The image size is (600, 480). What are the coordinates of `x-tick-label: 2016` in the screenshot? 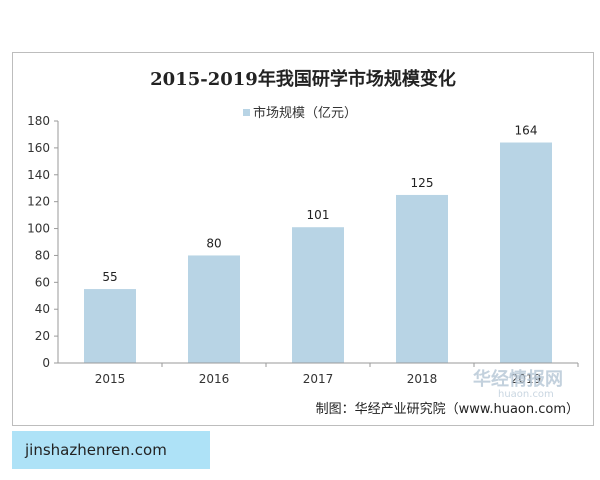 It's located at (214, 379).